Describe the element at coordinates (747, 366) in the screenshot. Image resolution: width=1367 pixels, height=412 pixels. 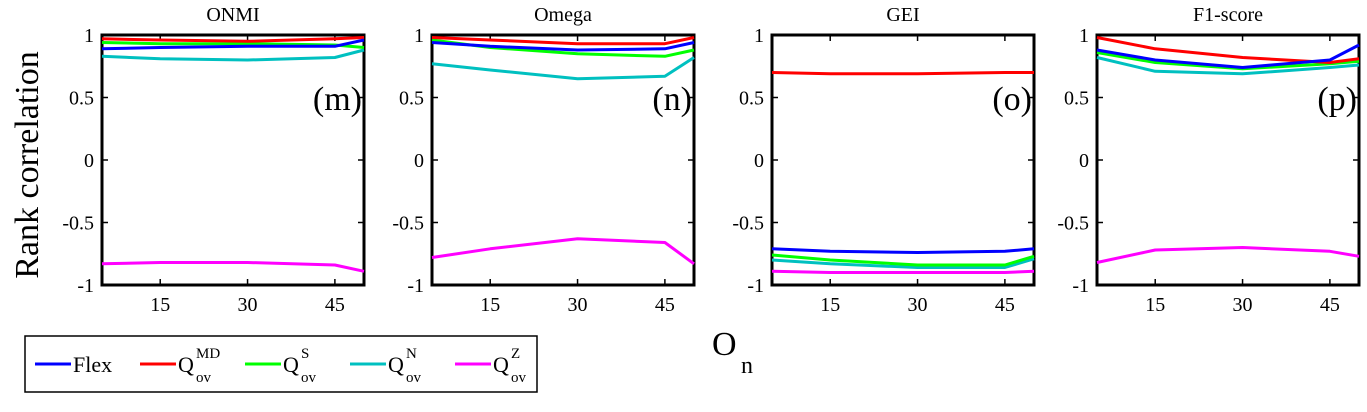
I see `x-axis-label-sub: n` at that location.